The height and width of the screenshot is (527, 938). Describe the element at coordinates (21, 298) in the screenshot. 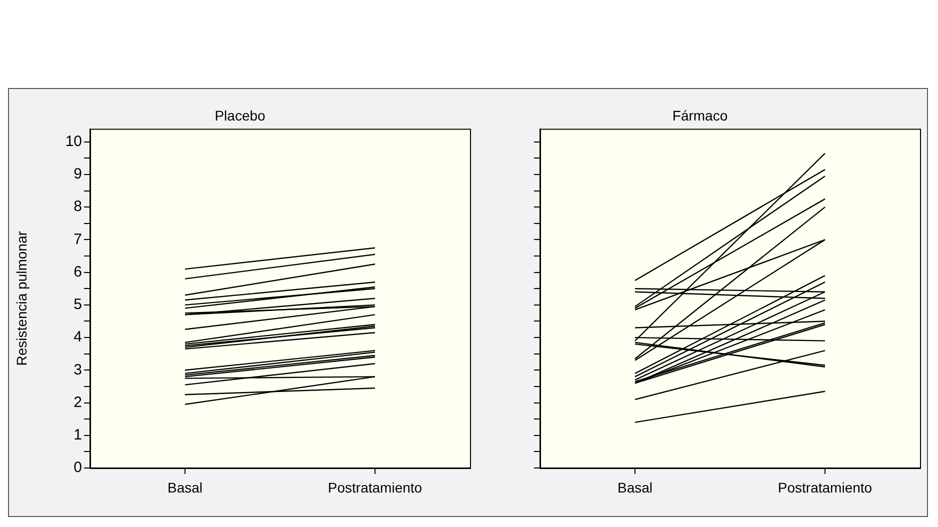

I see `y-axis-title: Resistencia pulmonar` at that location.